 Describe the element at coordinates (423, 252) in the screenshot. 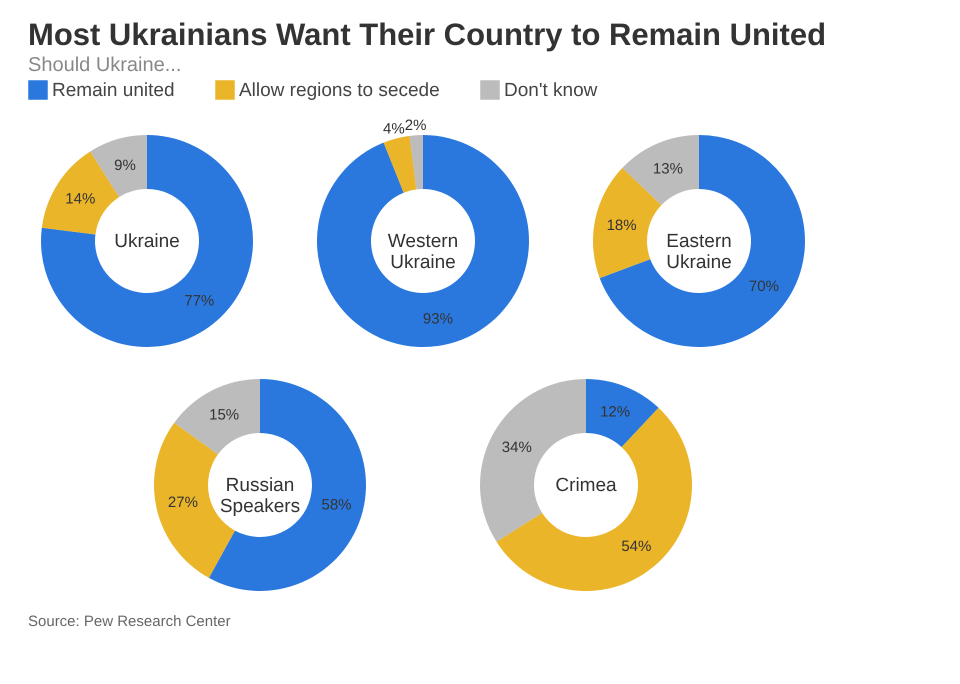

I see `text: Western Ukraine` at that location.